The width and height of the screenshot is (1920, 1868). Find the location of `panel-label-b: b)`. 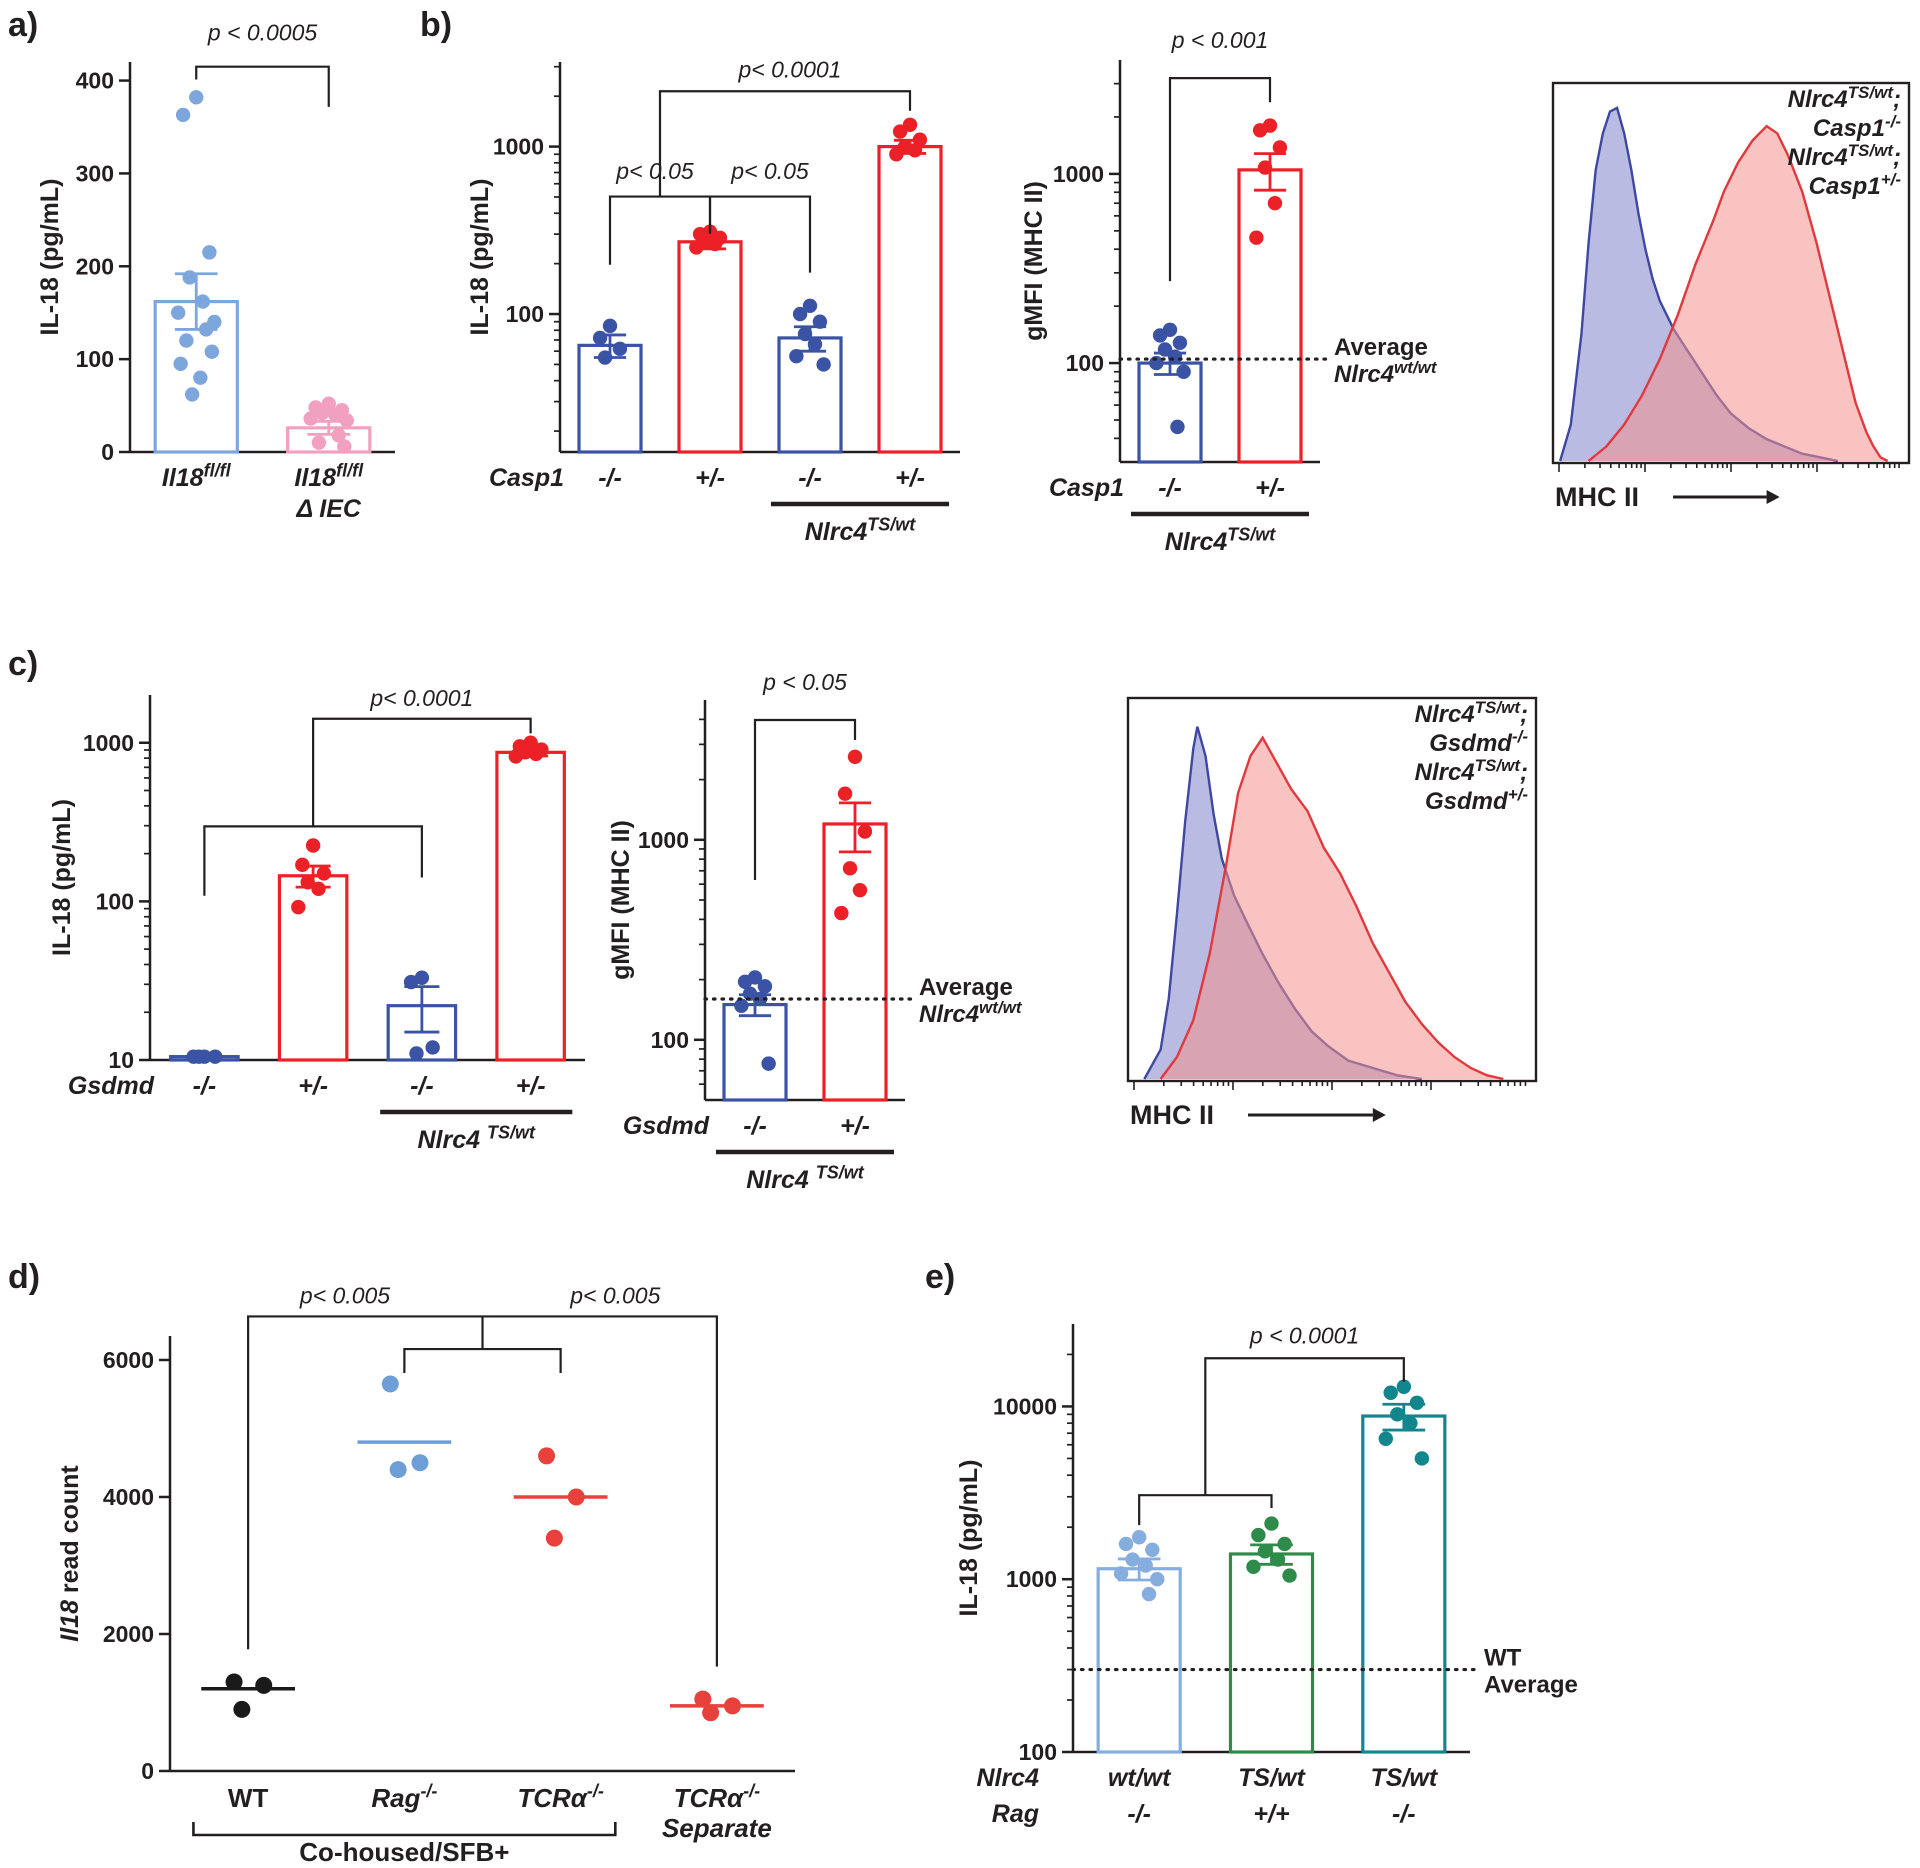

panel-label-b: b) is located at coordinates (436, 25).